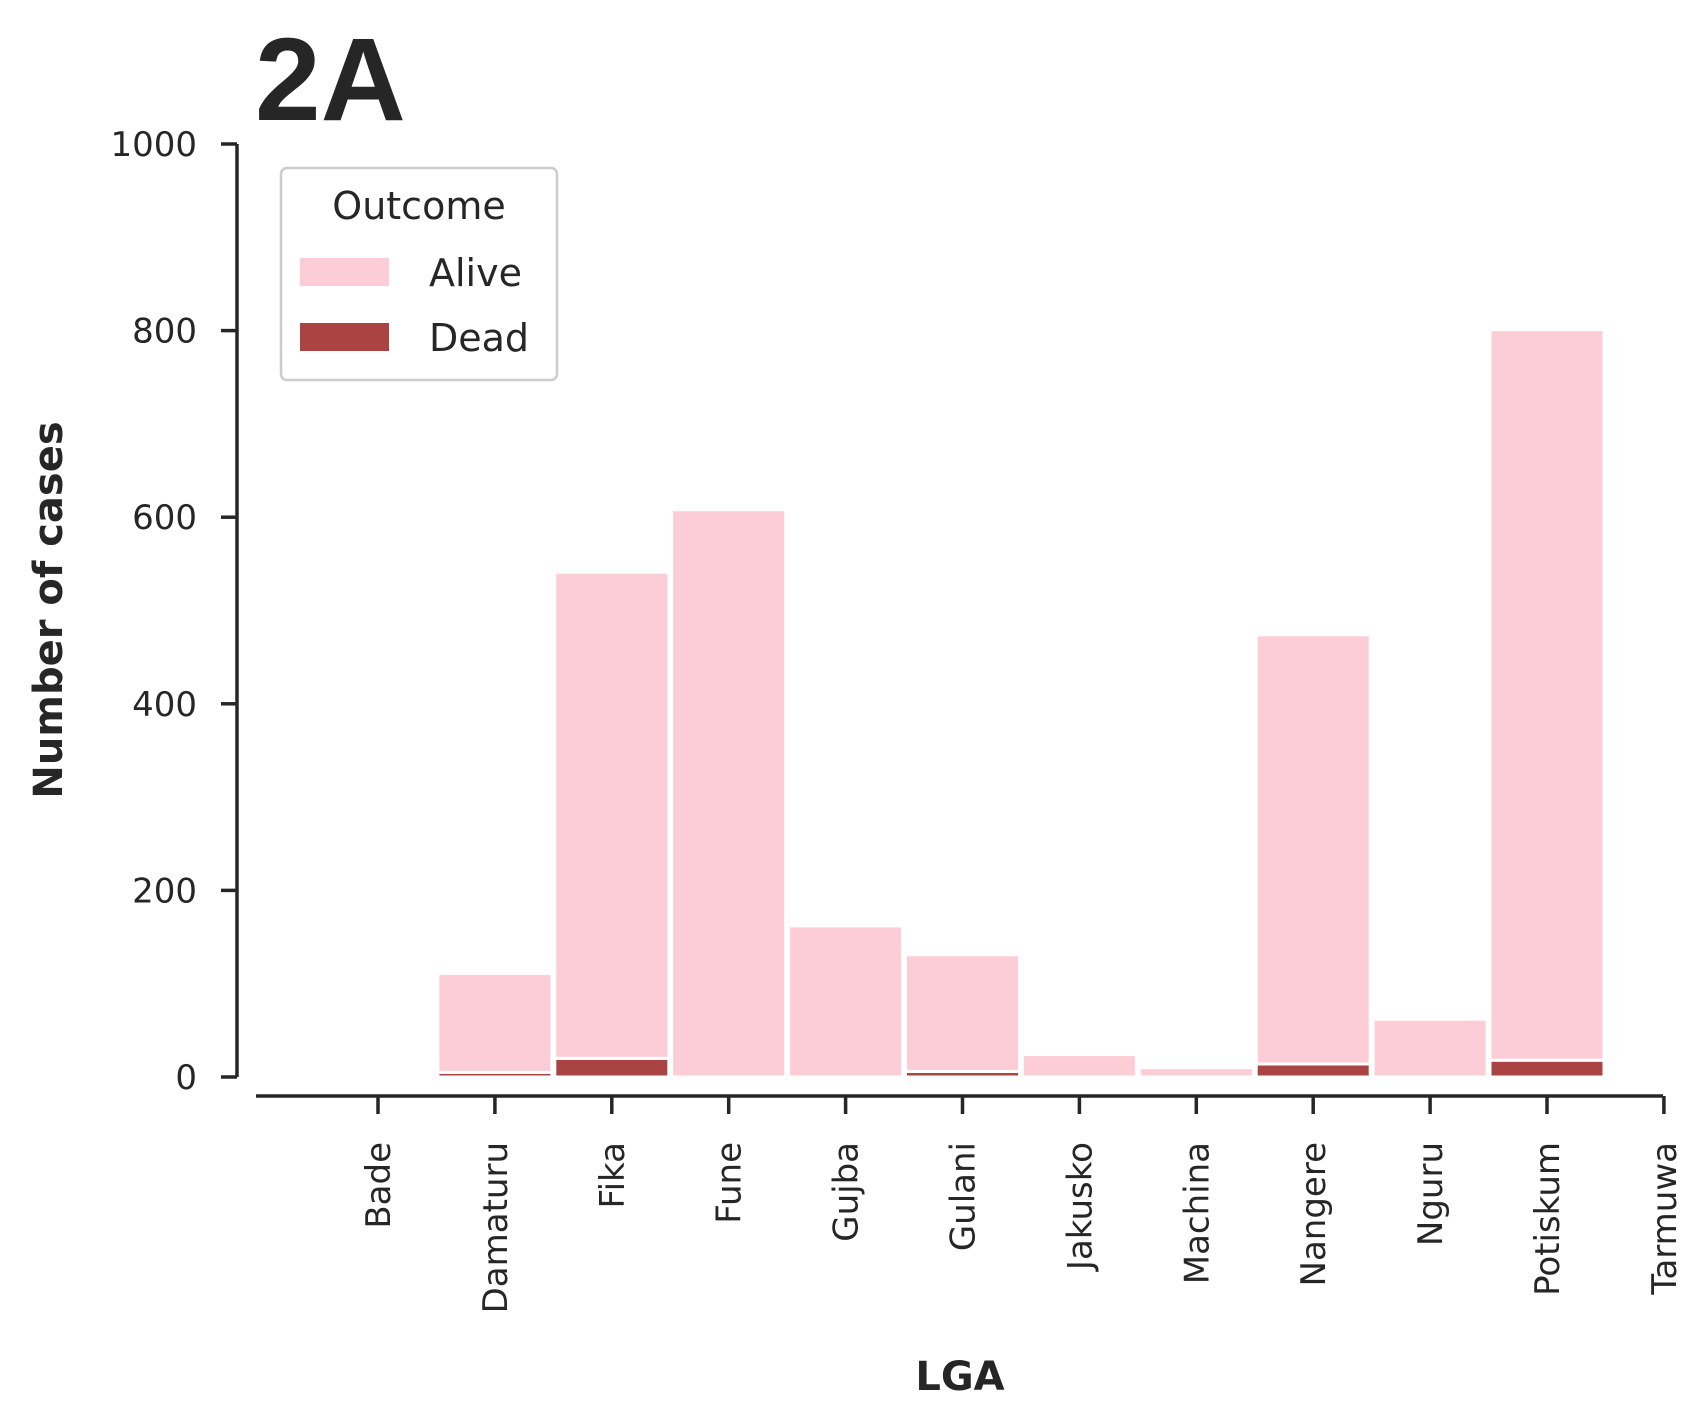 This screenshot has height=1422, width=1694. I want to click on bar-alive-gujba, so click(846, 1001).